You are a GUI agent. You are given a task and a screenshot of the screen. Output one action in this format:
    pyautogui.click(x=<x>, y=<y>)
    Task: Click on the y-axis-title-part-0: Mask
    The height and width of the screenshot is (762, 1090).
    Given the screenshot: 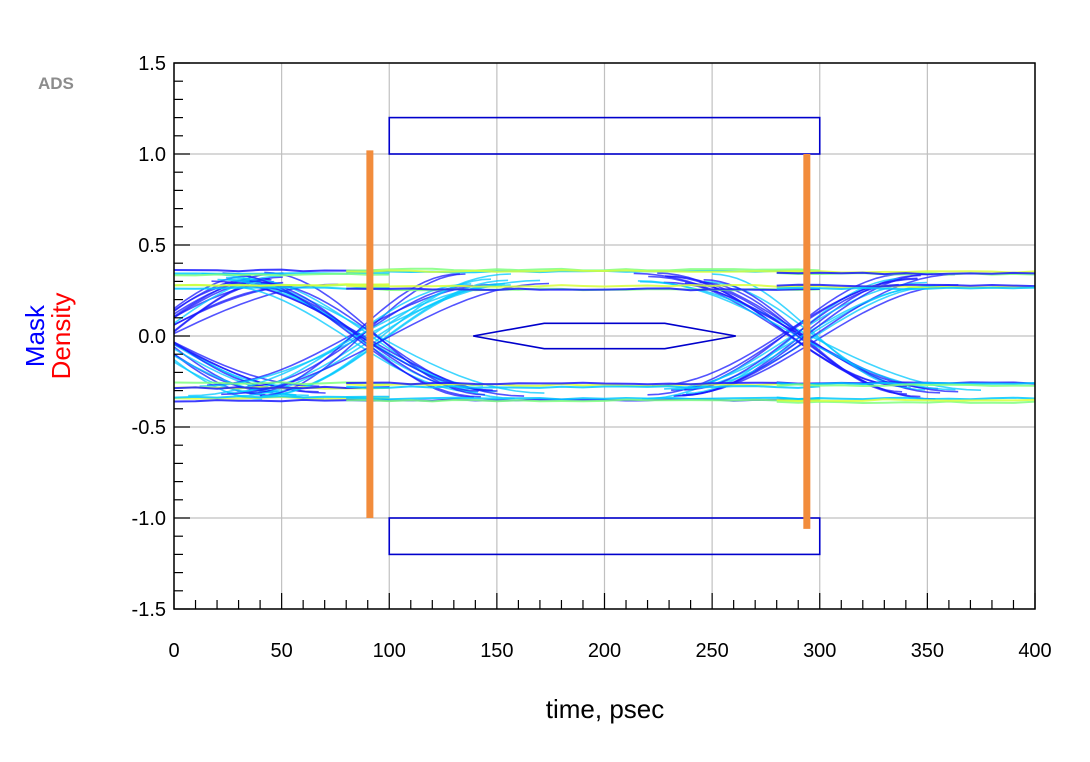 What is the action you would take?
    pyautogui.click(x=35, y=335)
    